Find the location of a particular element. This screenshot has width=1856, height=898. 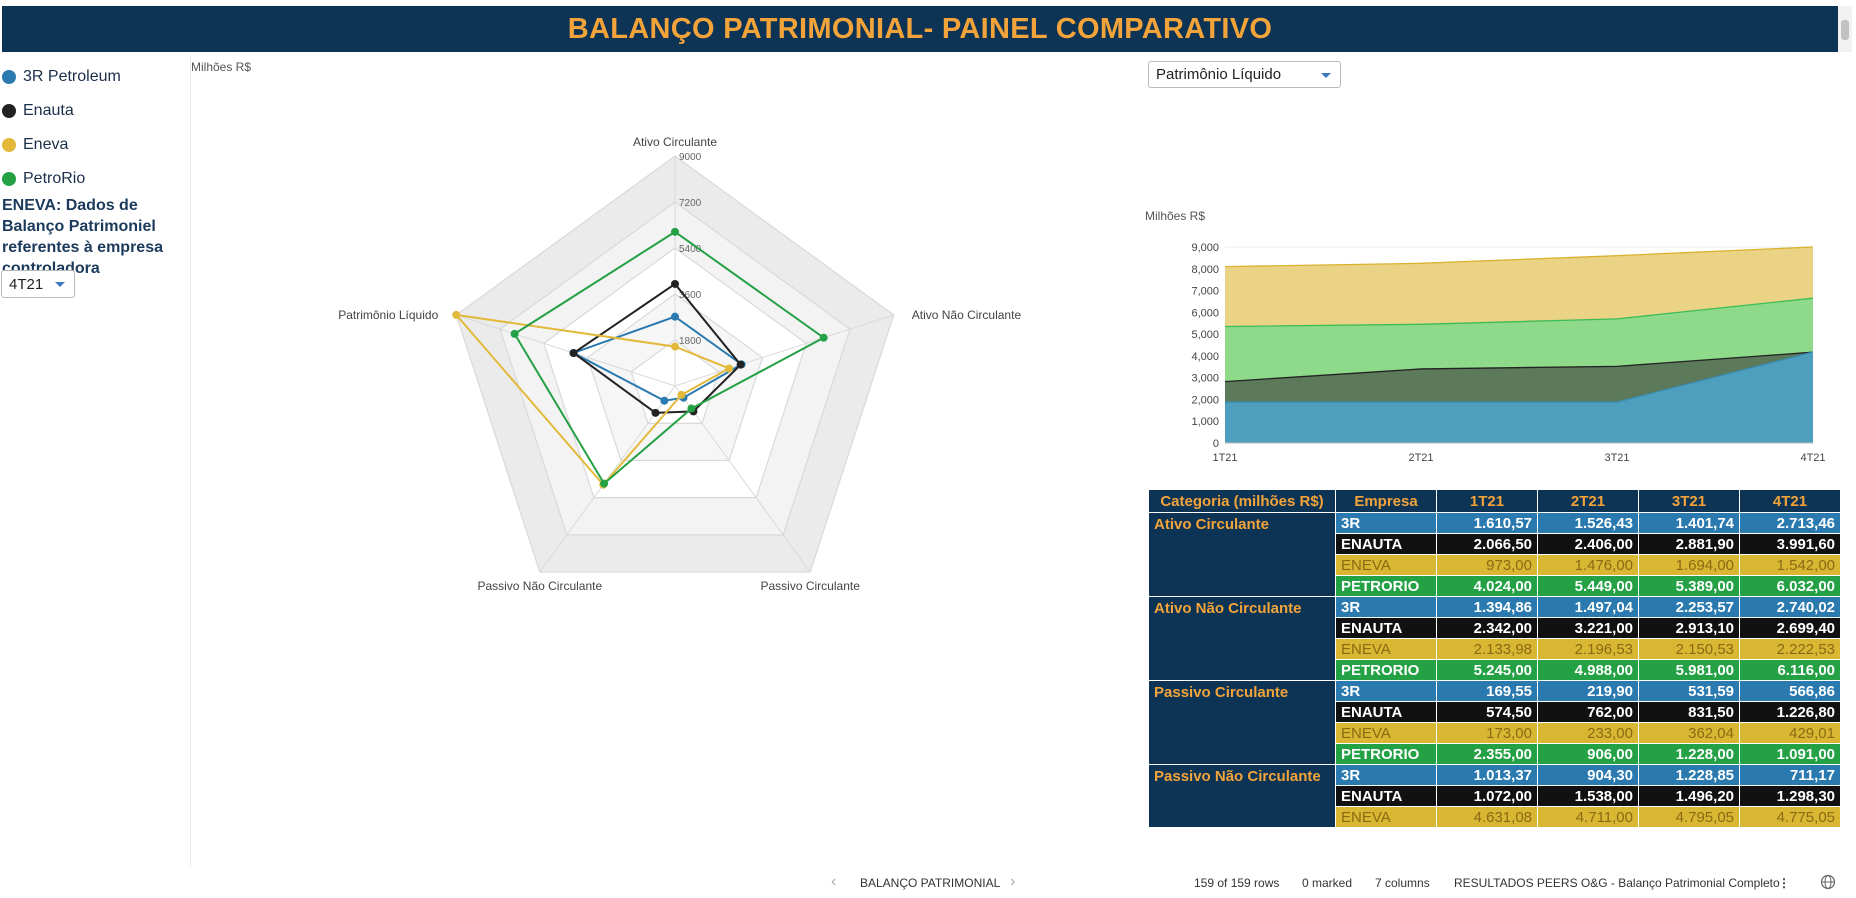

table-row: ENAUTA 574,50 762,00 831,50 1.226,80 is located at coordinates (1495, 712).